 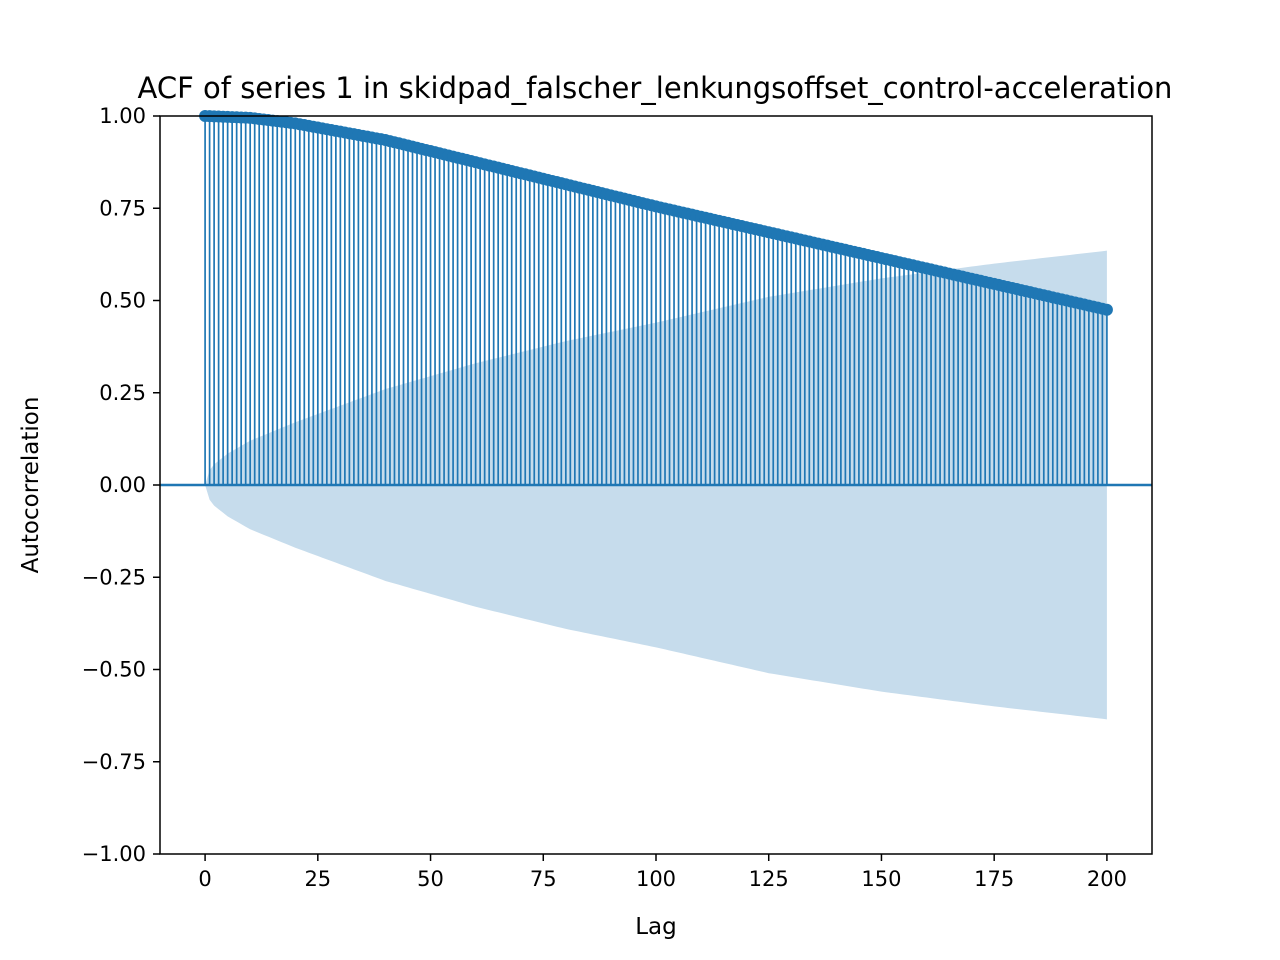 I want to click on x-tick-label: 50, so click(x=430, y=879).